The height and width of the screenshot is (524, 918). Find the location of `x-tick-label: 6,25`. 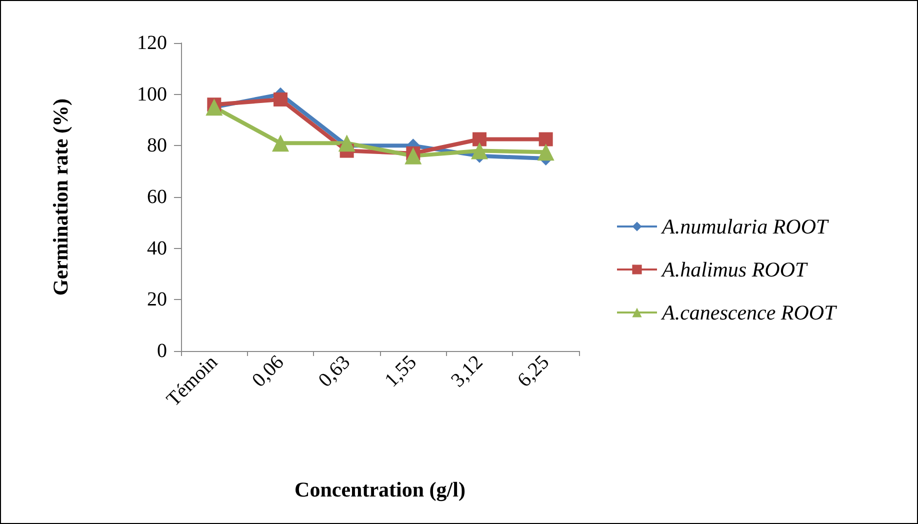

x-tick-label: 6,25 is located at coordinates (533, 371).